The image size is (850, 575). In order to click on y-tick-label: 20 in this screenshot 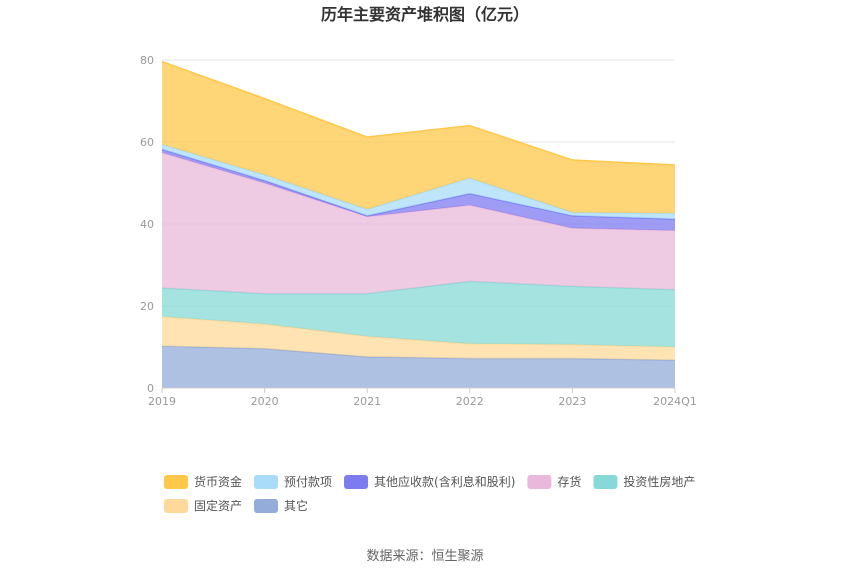, I will do `click(147, 306)`.